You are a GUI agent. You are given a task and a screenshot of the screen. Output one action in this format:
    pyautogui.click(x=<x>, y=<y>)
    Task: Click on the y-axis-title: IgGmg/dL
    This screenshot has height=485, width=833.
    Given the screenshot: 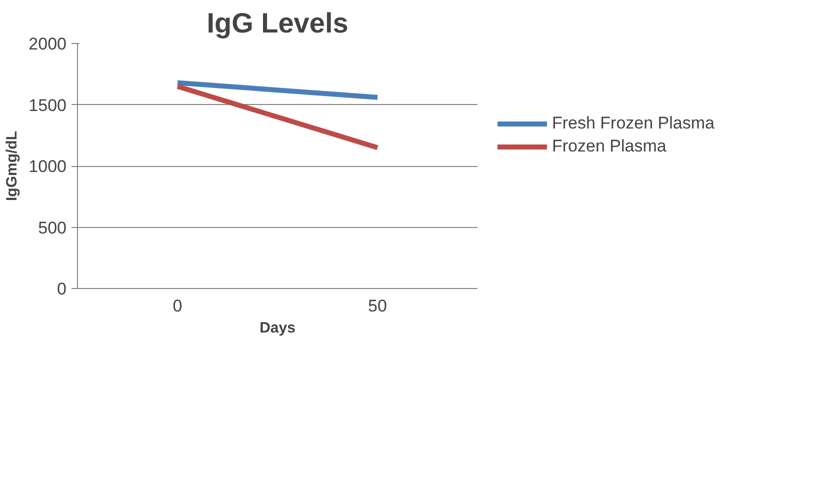 What is the action you would take?
    pyautogui.click(x=12, y=165)
    